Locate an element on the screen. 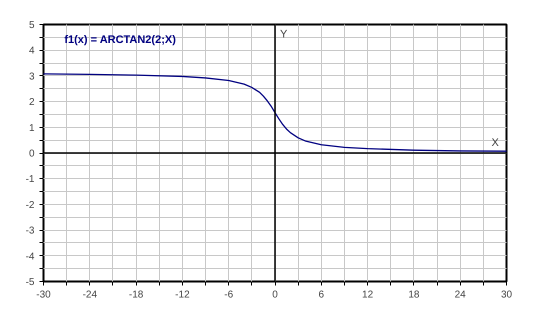 Image resolution: width=533 pixels, height=324 pixels. x-tick-label: 24 is located at coordinates (460, 295).